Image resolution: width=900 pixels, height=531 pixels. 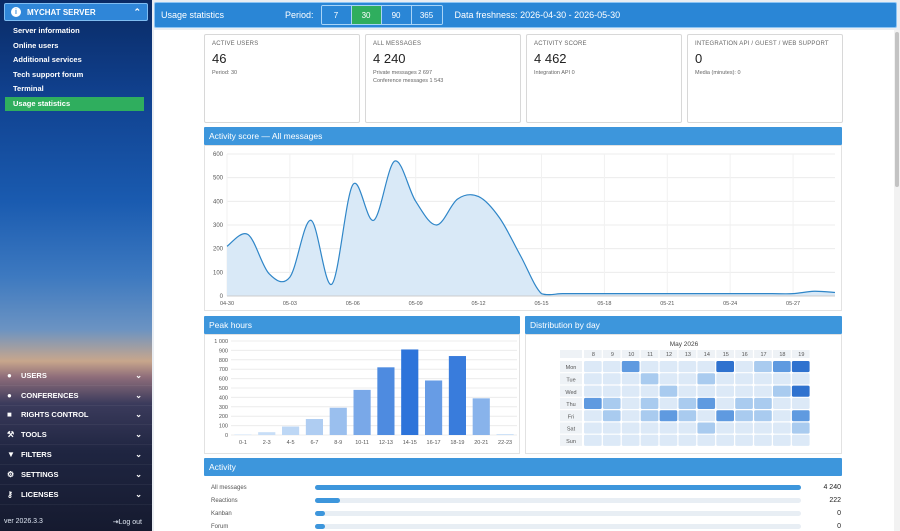 What do you see at coordinates (16, 12) in the screenshot?
I see `info-icon: i` at bounding box center [16, 12].